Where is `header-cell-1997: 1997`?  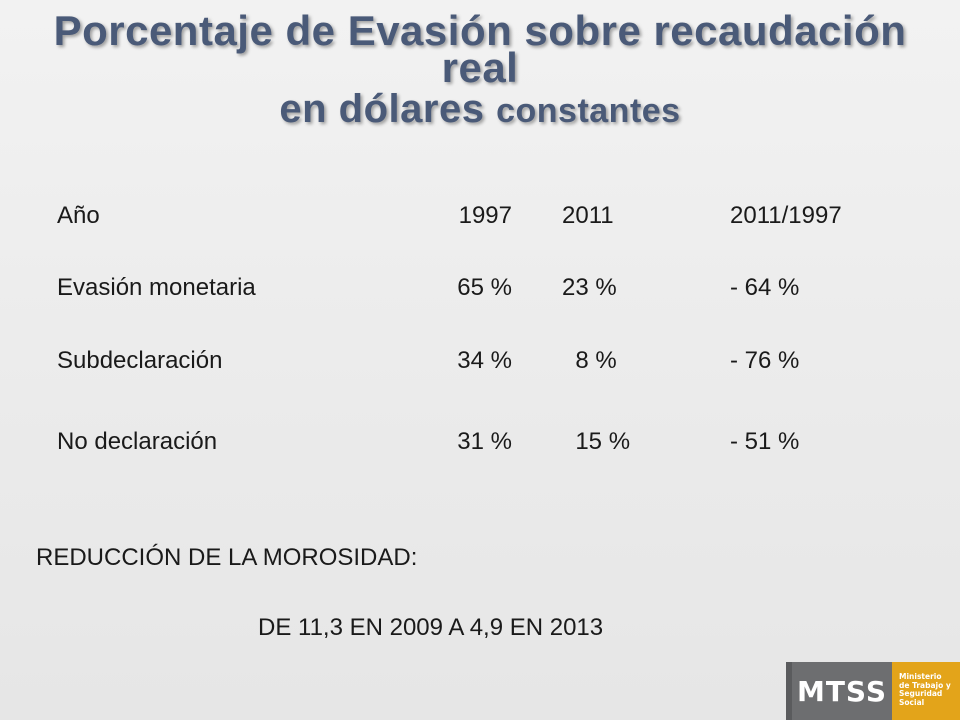
header-cell-1997: 1997 is located at coordinates (485, 215).